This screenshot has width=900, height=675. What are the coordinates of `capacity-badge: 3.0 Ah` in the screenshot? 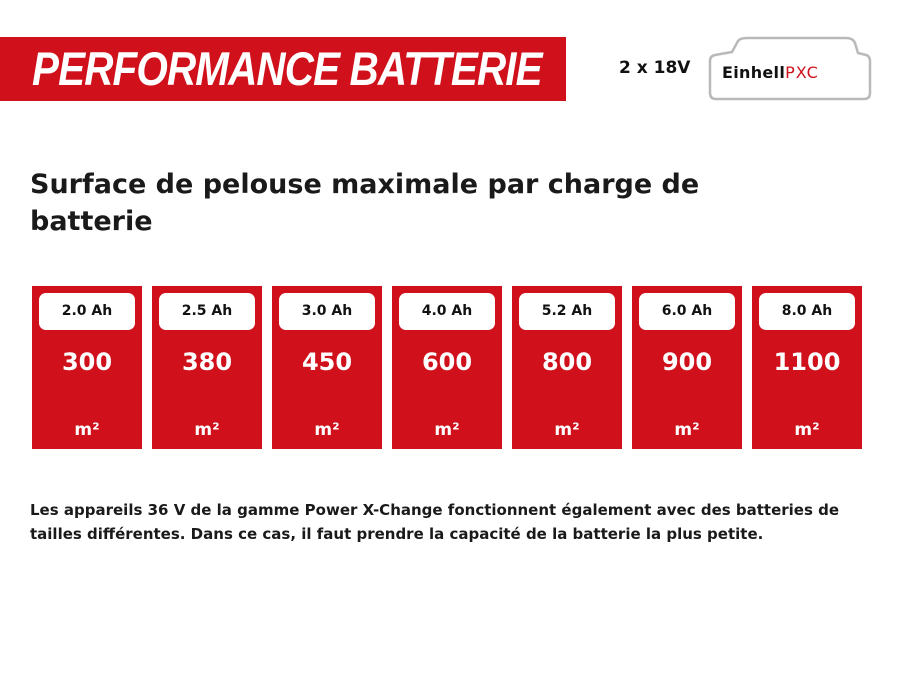 It's located at (327, 311).